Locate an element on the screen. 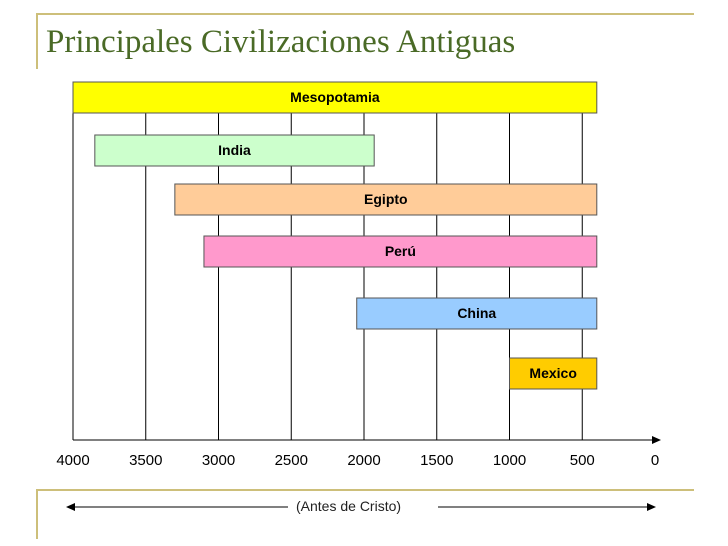 This screenshot has height=546, width=728. top-left-decorative-rule is located at coordinates (37, 41).